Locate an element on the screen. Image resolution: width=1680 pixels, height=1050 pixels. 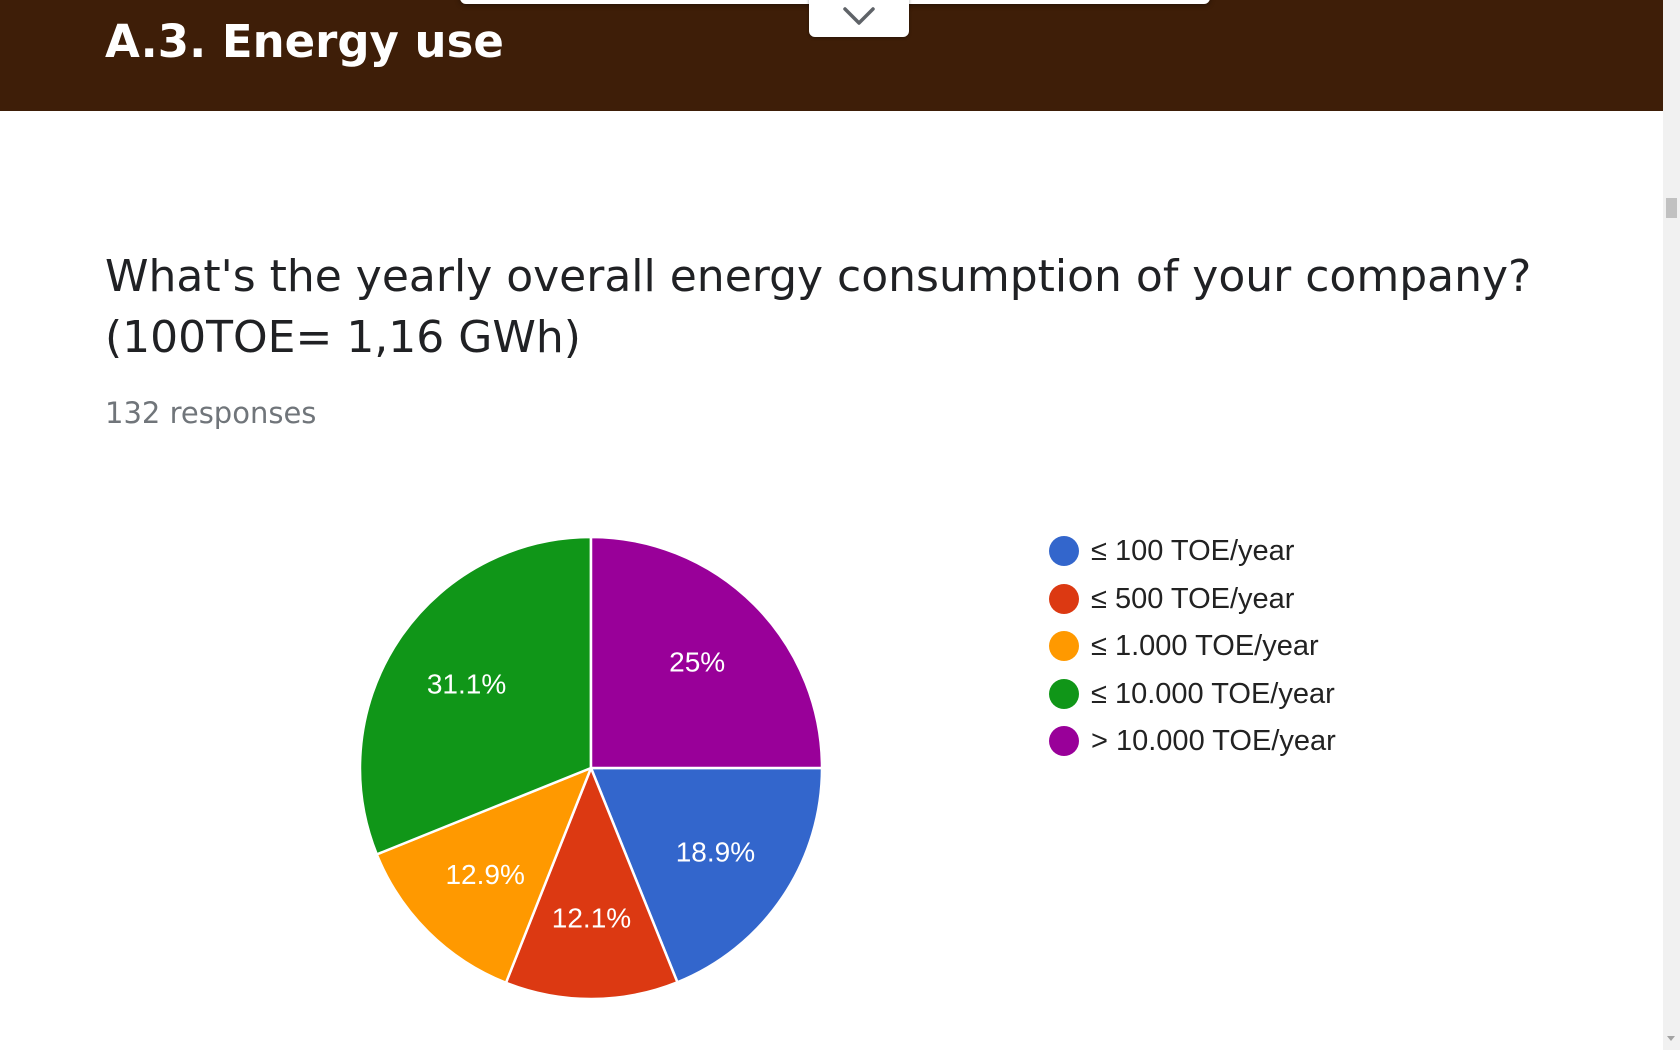
pie-slice-label: 18.9% is located at coordinates (715, 852).